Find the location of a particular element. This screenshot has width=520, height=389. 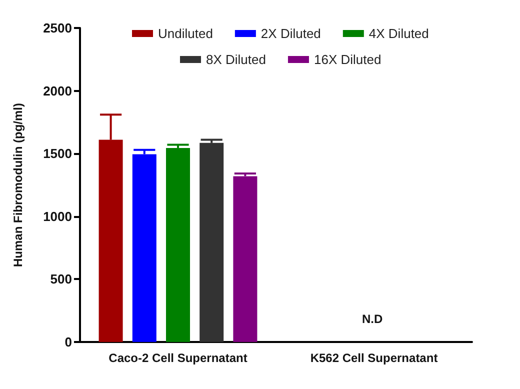

legend-label: Undiluted is located at coordinates (185, 33).